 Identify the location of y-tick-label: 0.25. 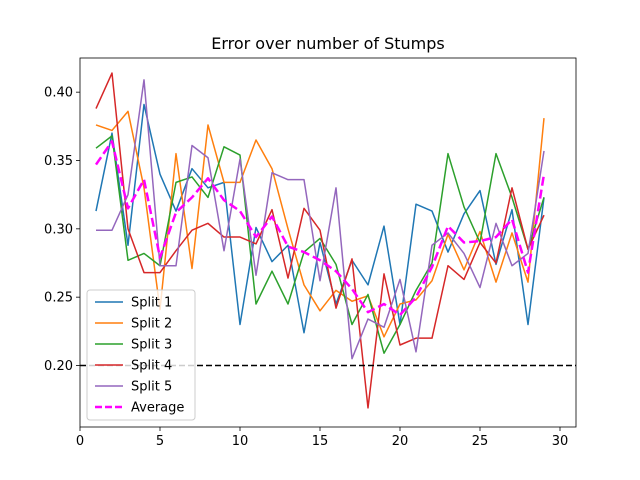
(58, 298).